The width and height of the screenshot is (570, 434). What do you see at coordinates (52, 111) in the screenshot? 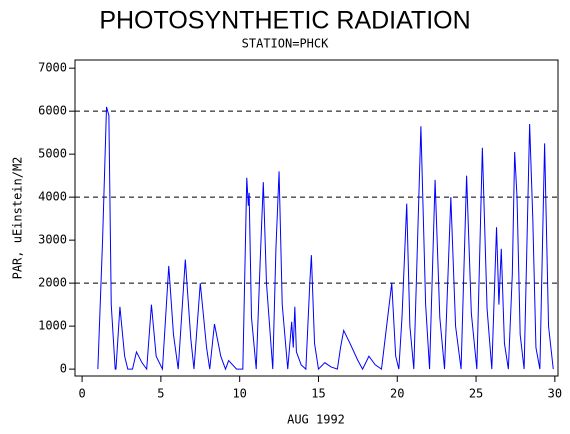
I see `y-tick-label: 6000` at bounding box center [52, 111].